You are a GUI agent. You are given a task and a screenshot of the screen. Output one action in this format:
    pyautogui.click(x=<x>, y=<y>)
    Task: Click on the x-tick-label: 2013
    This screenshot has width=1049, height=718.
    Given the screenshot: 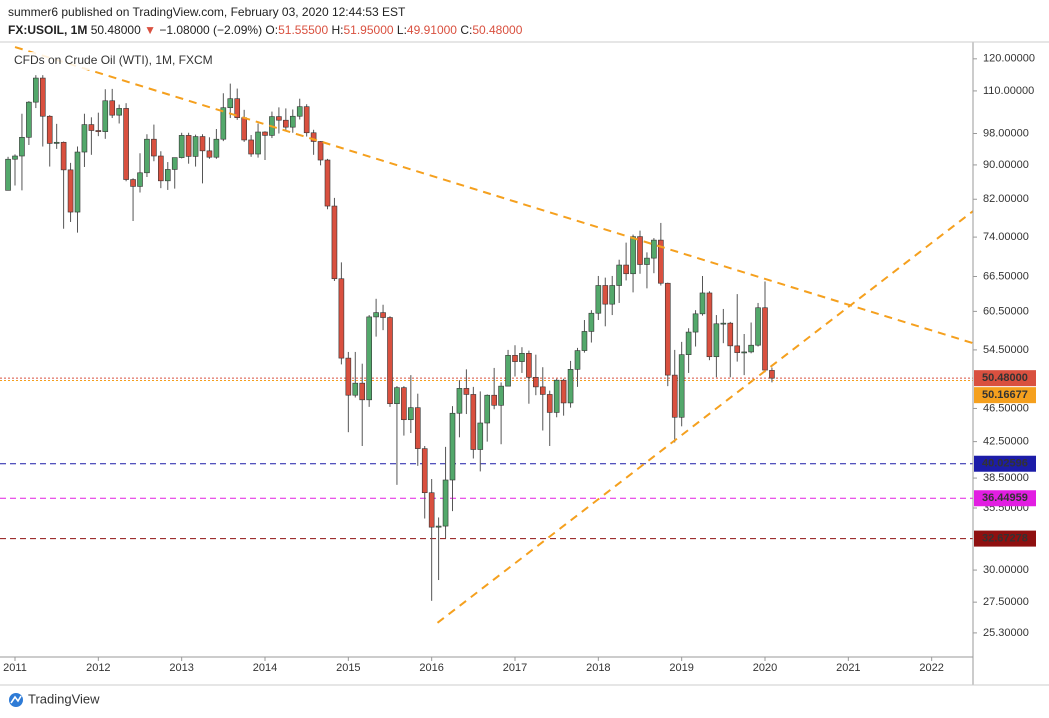 What is the action you would take?
    pyautogui.click(x=181, y=668)
    